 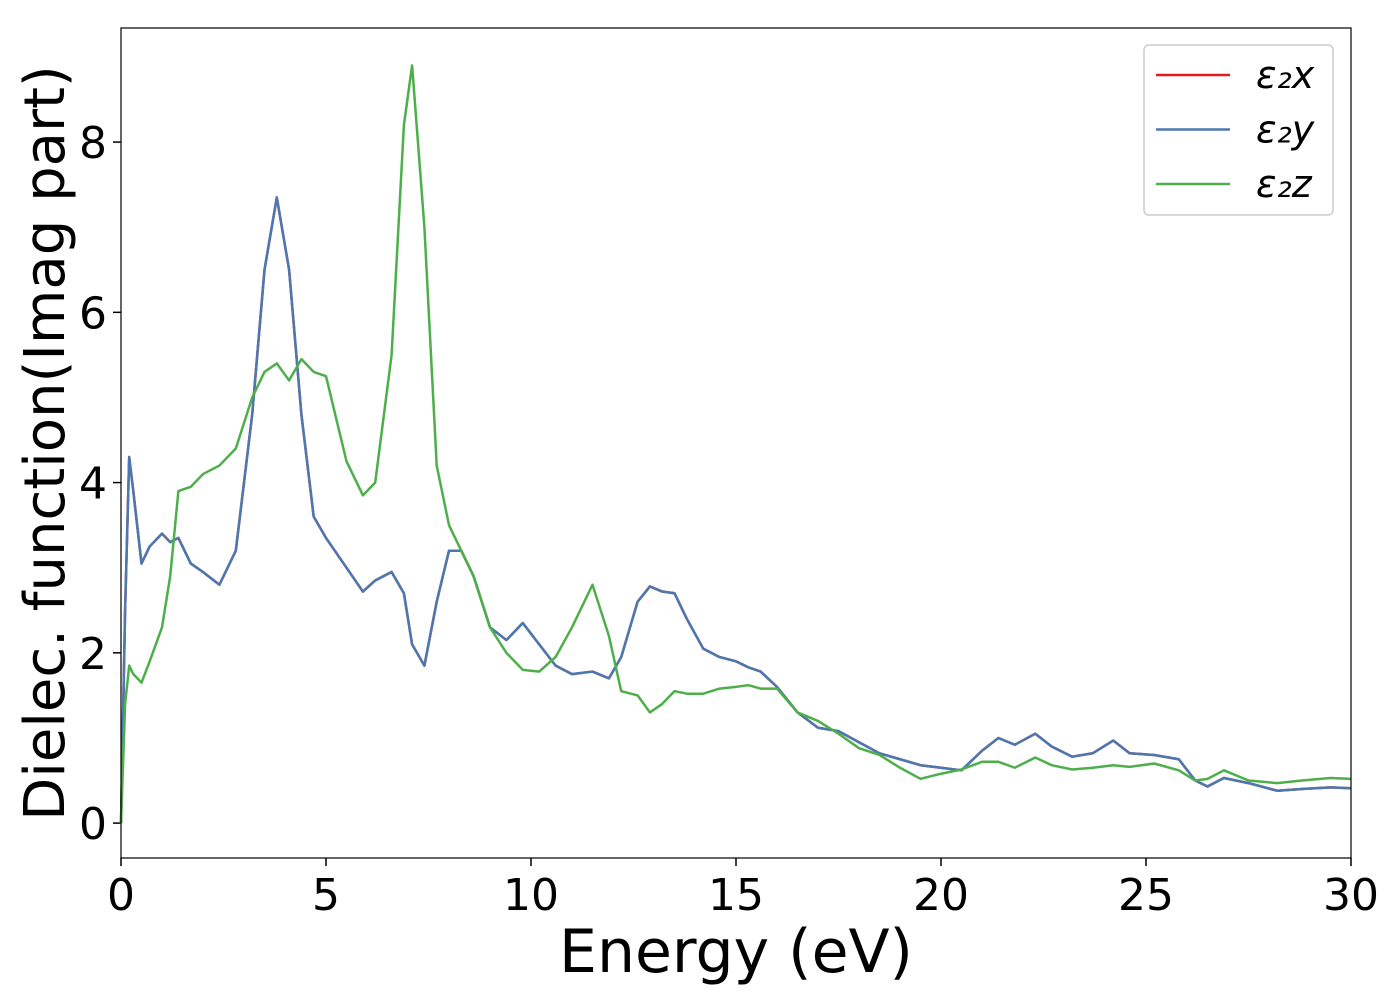 I want to click on x-tick-label: 30, so click(x=1351, y=895).